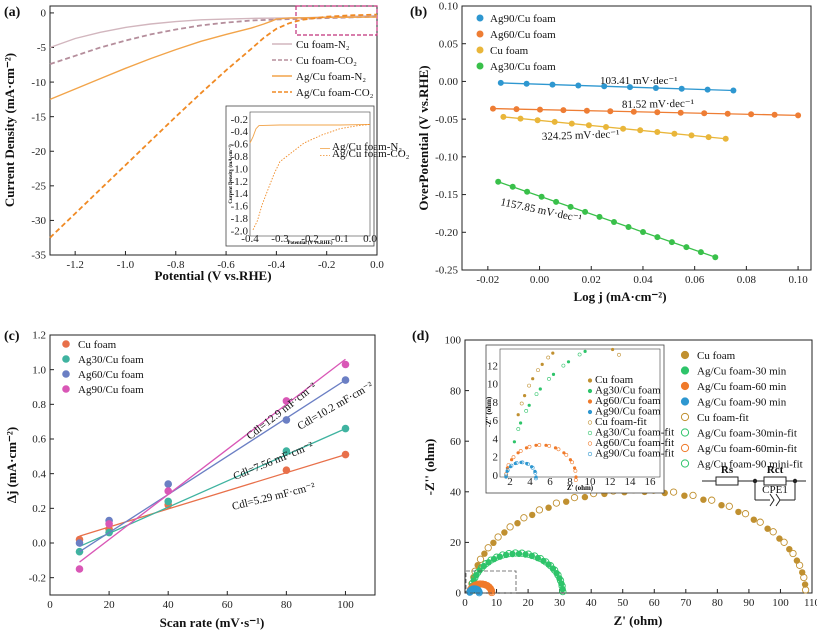 This screenshot has height=634, width=817. What do you see at coordinates (749, 603) in the screenshot?
I see `panel-d-xtick-label: 90` at bounding box center [749, 603].